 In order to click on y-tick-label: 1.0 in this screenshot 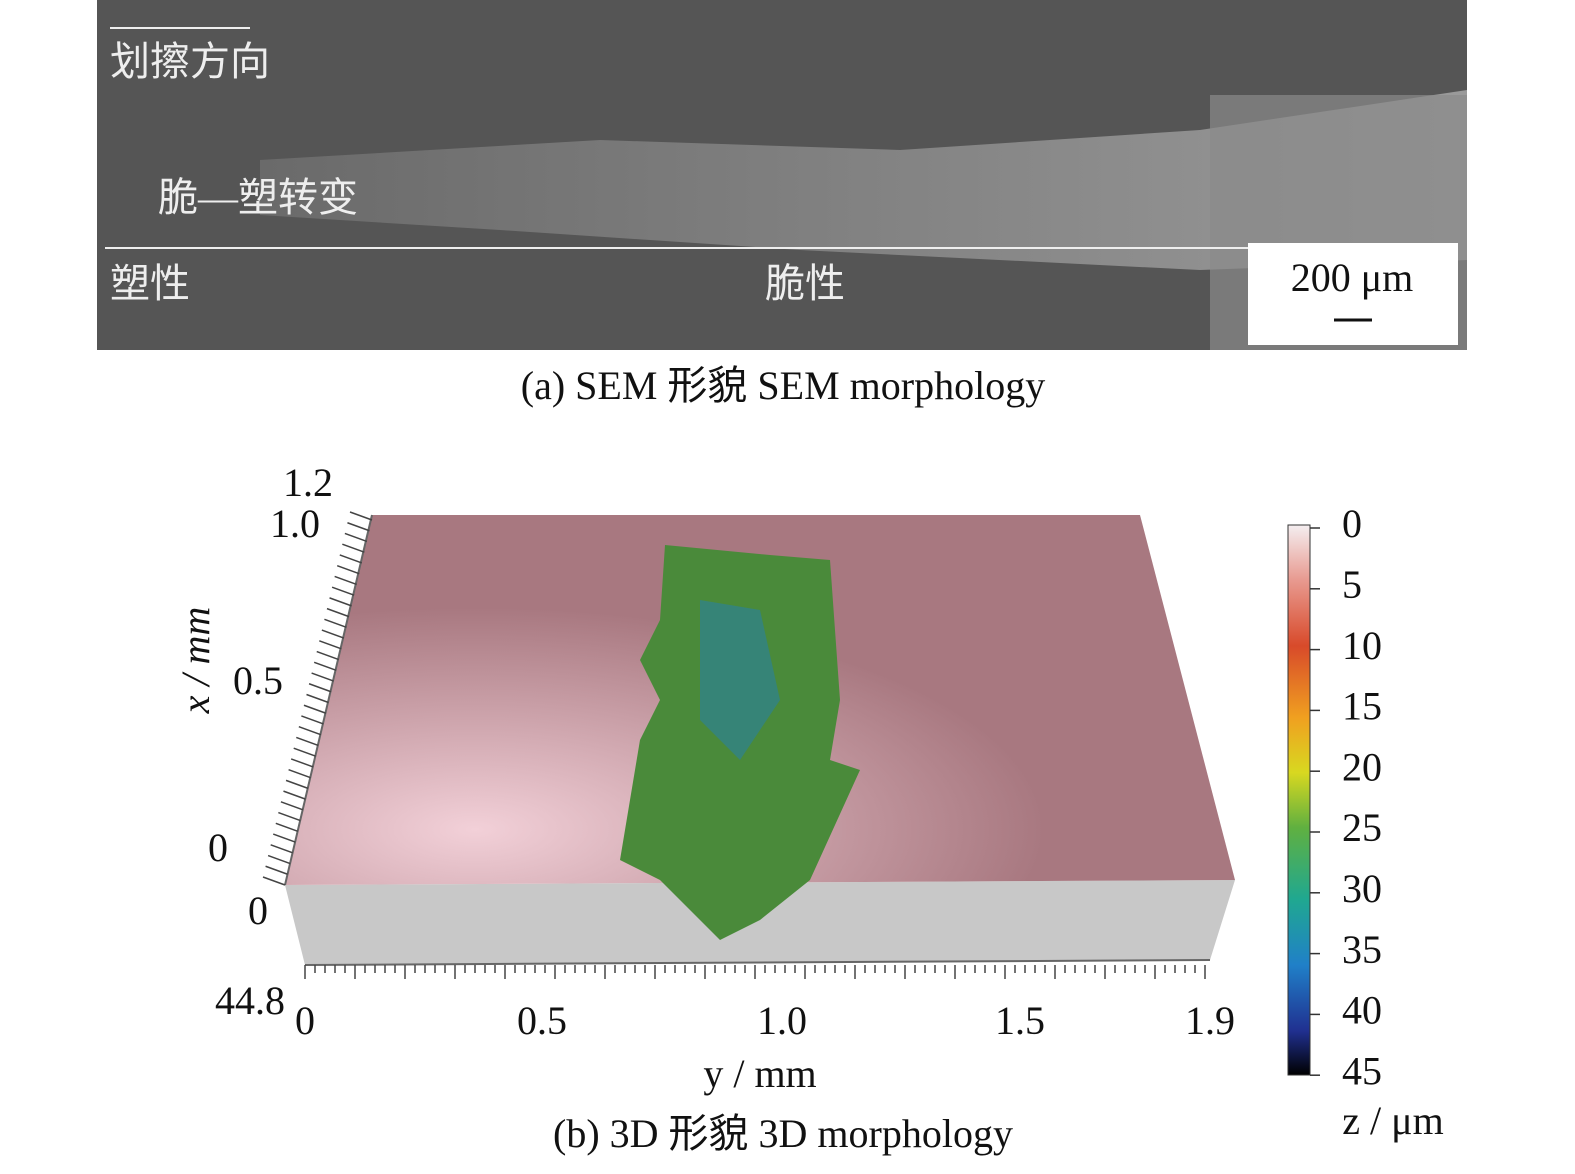, I will do `click(782, 1020)`.